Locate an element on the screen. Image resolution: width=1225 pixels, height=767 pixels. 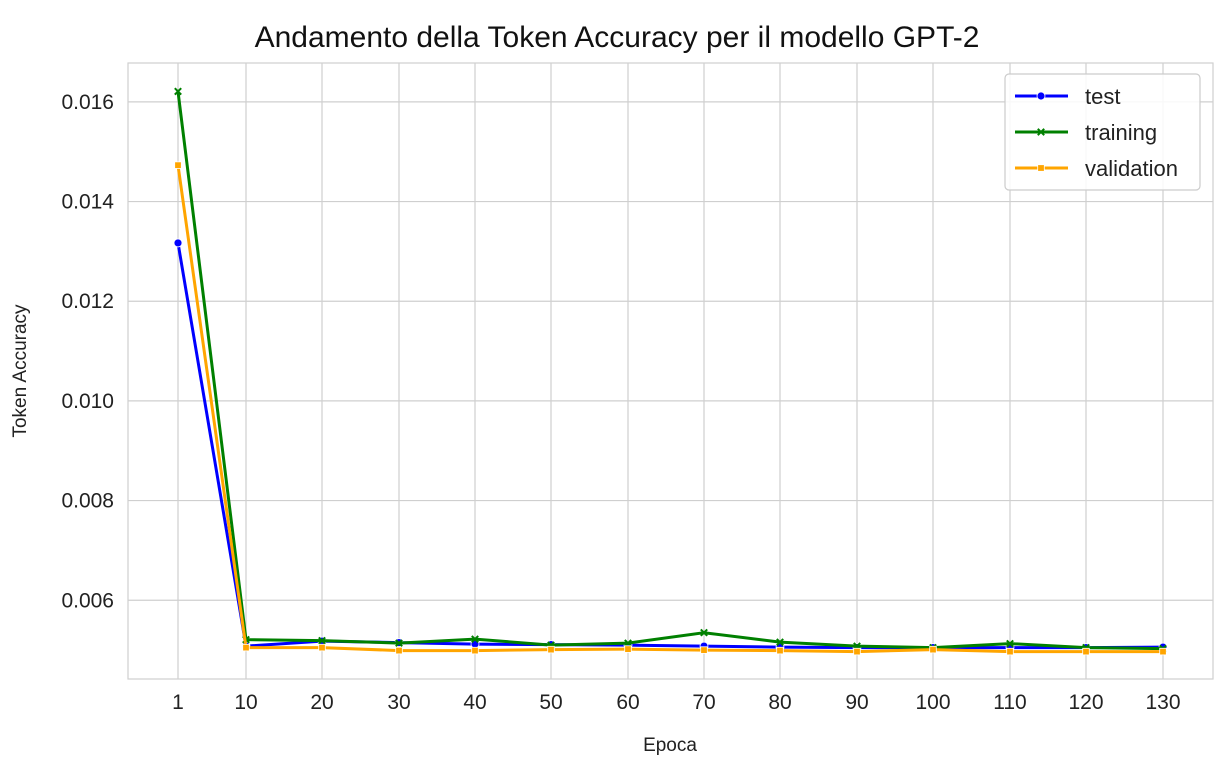
y-axis-label: Token Accuracy is located at coordinates (20, 371).